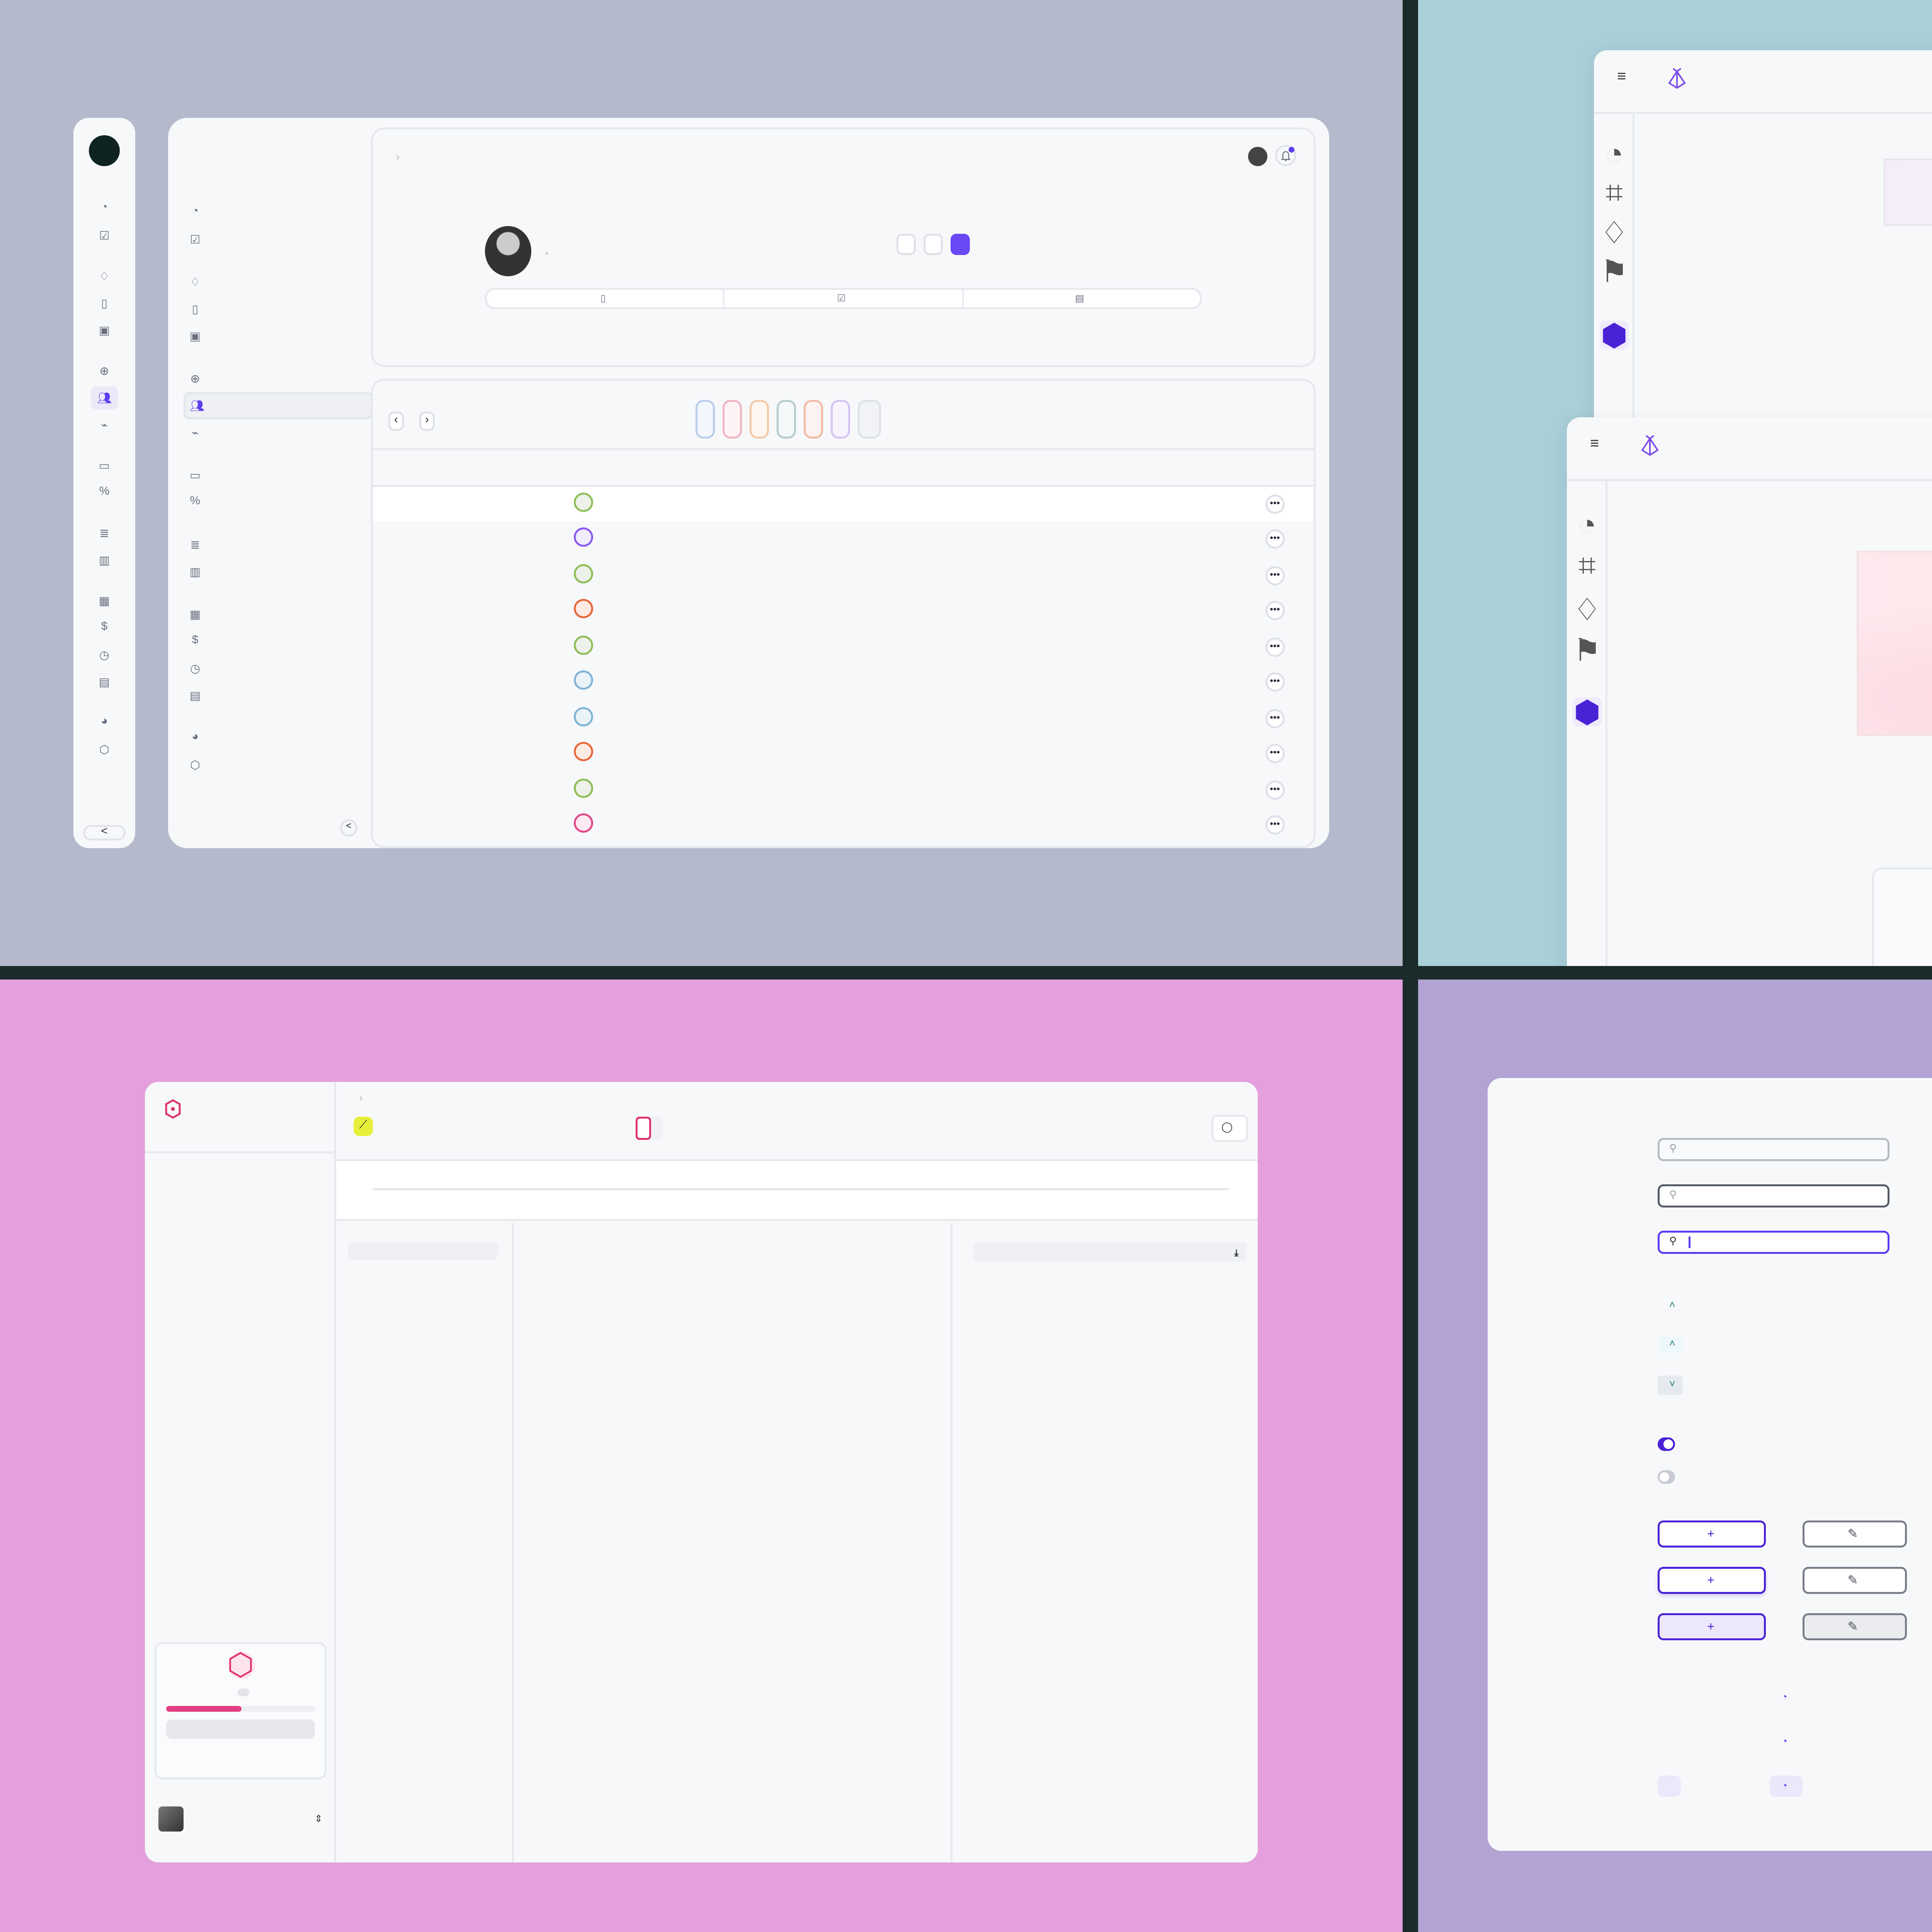  What do you see at coordinates (657, 1128) in the screenshot?
I see `tab-company-details` at bounding box center [657, 1128].